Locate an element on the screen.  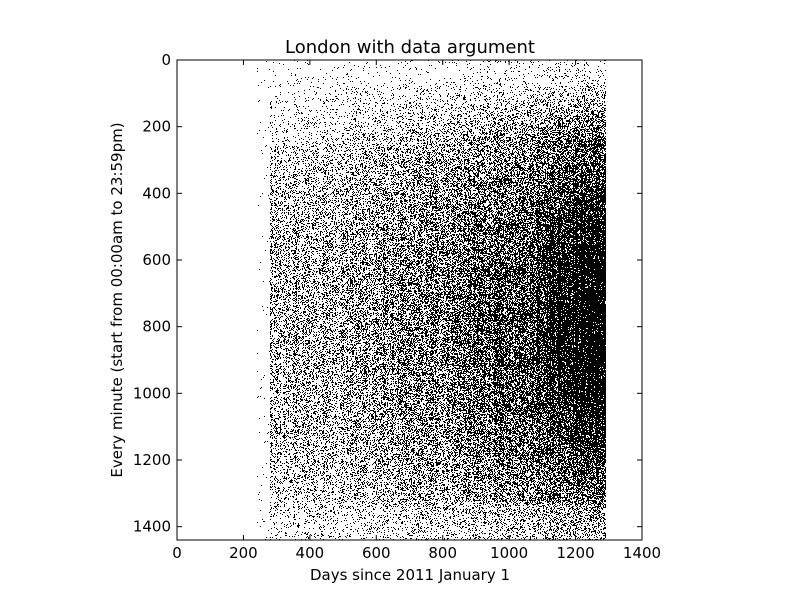
x-tick-label: 0 is located at coordinates (177, 553).